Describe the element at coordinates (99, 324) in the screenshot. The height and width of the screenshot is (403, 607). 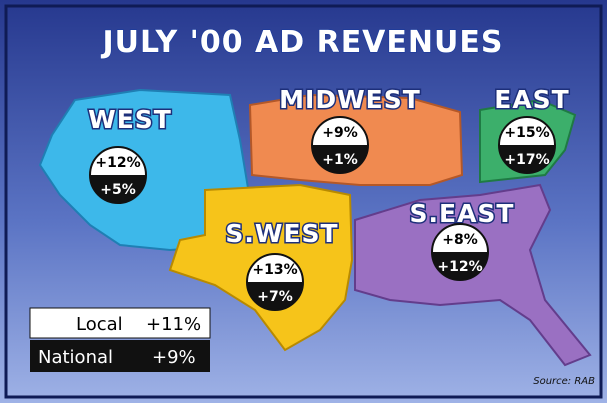
I see `legend-local-label: Local` at that location.